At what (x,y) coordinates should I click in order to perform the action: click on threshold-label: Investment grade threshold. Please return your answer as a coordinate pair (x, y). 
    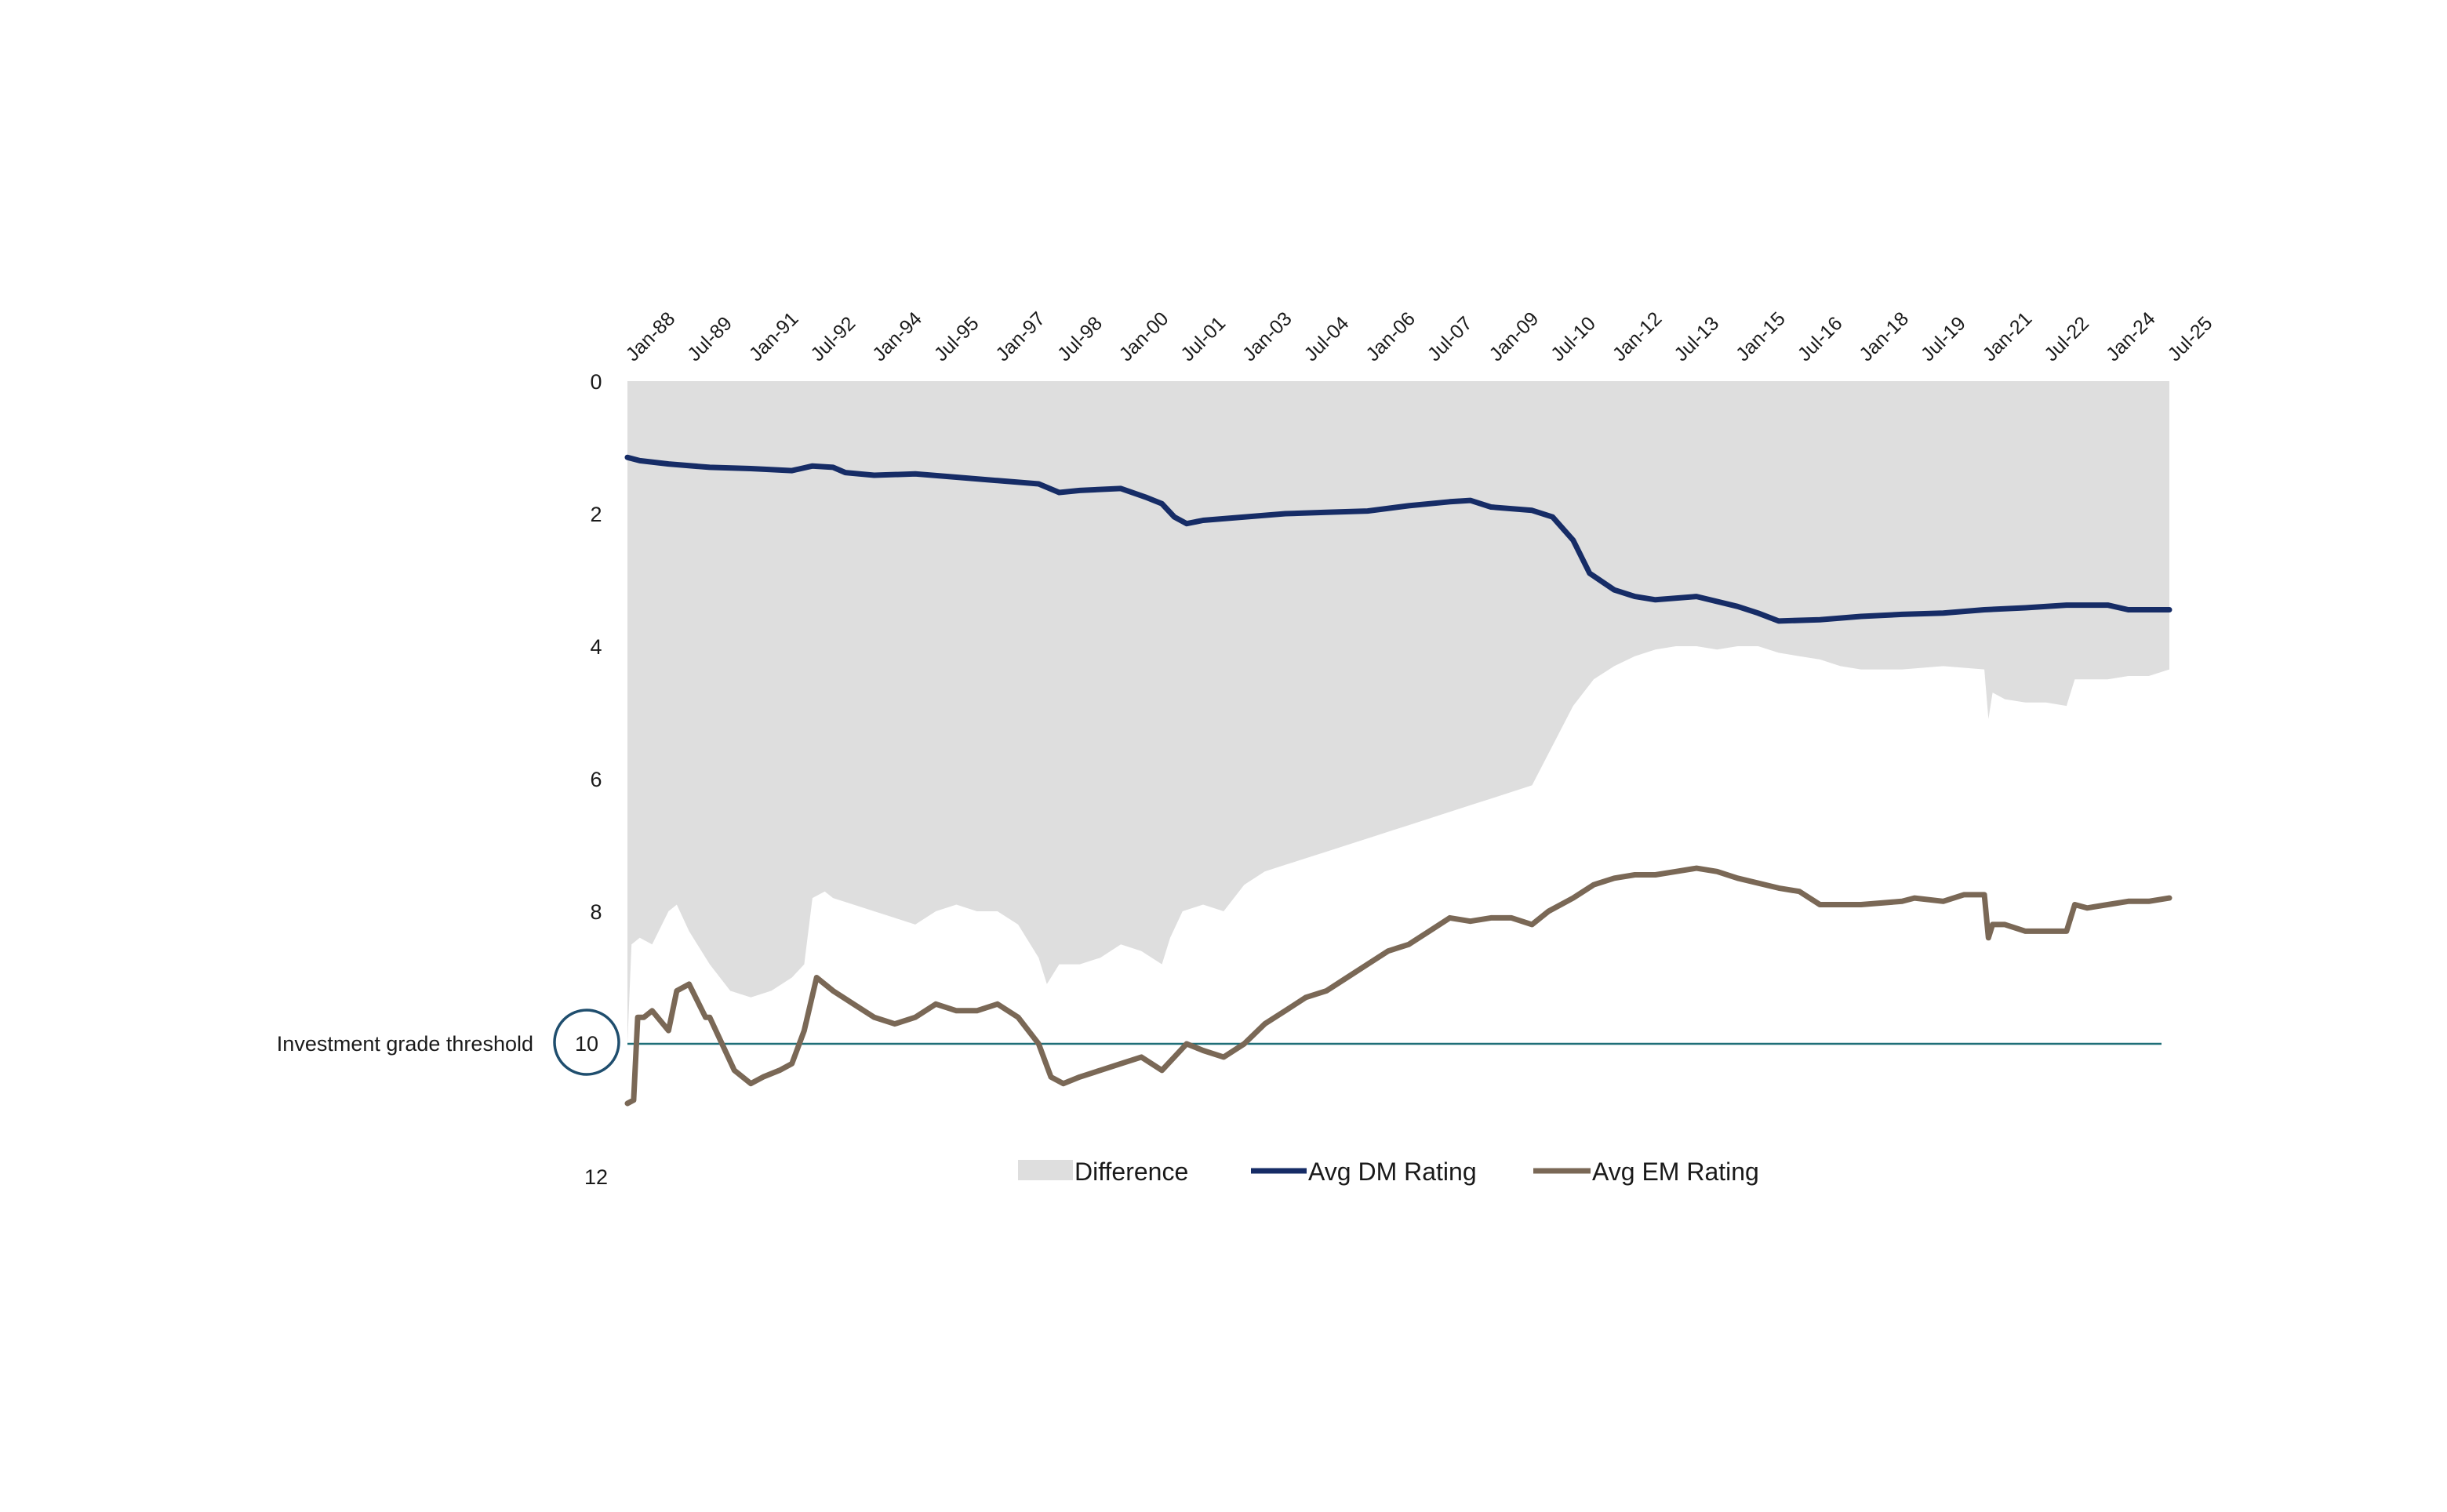
    Looking at the image, I should click on (405, 1044).